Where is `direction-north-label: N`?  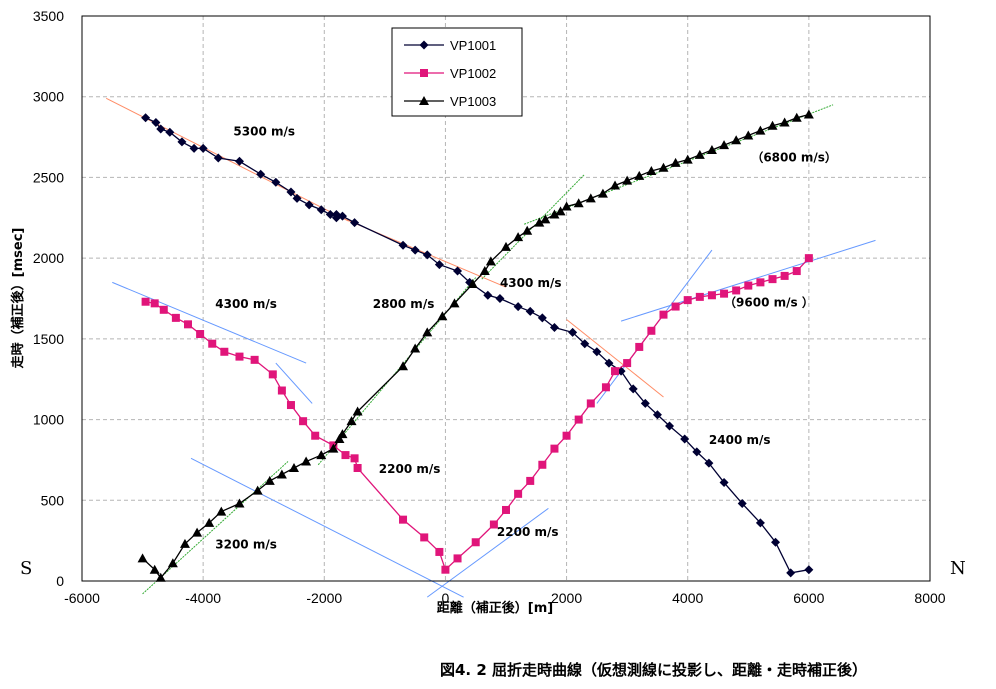
direction-north-label: N is located at coordinates (958, 568).